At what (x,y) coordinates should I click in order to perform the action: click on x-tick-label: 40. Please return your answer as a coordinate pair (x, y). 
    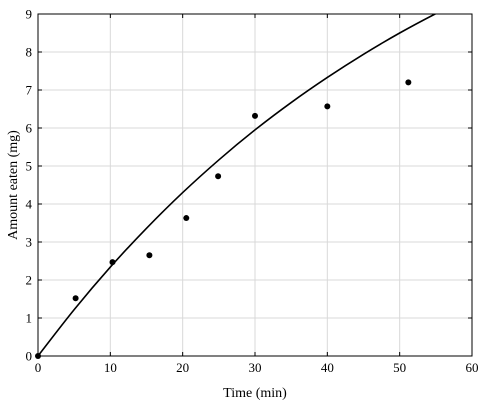
    Looking at the image, I should click on (327, 367).